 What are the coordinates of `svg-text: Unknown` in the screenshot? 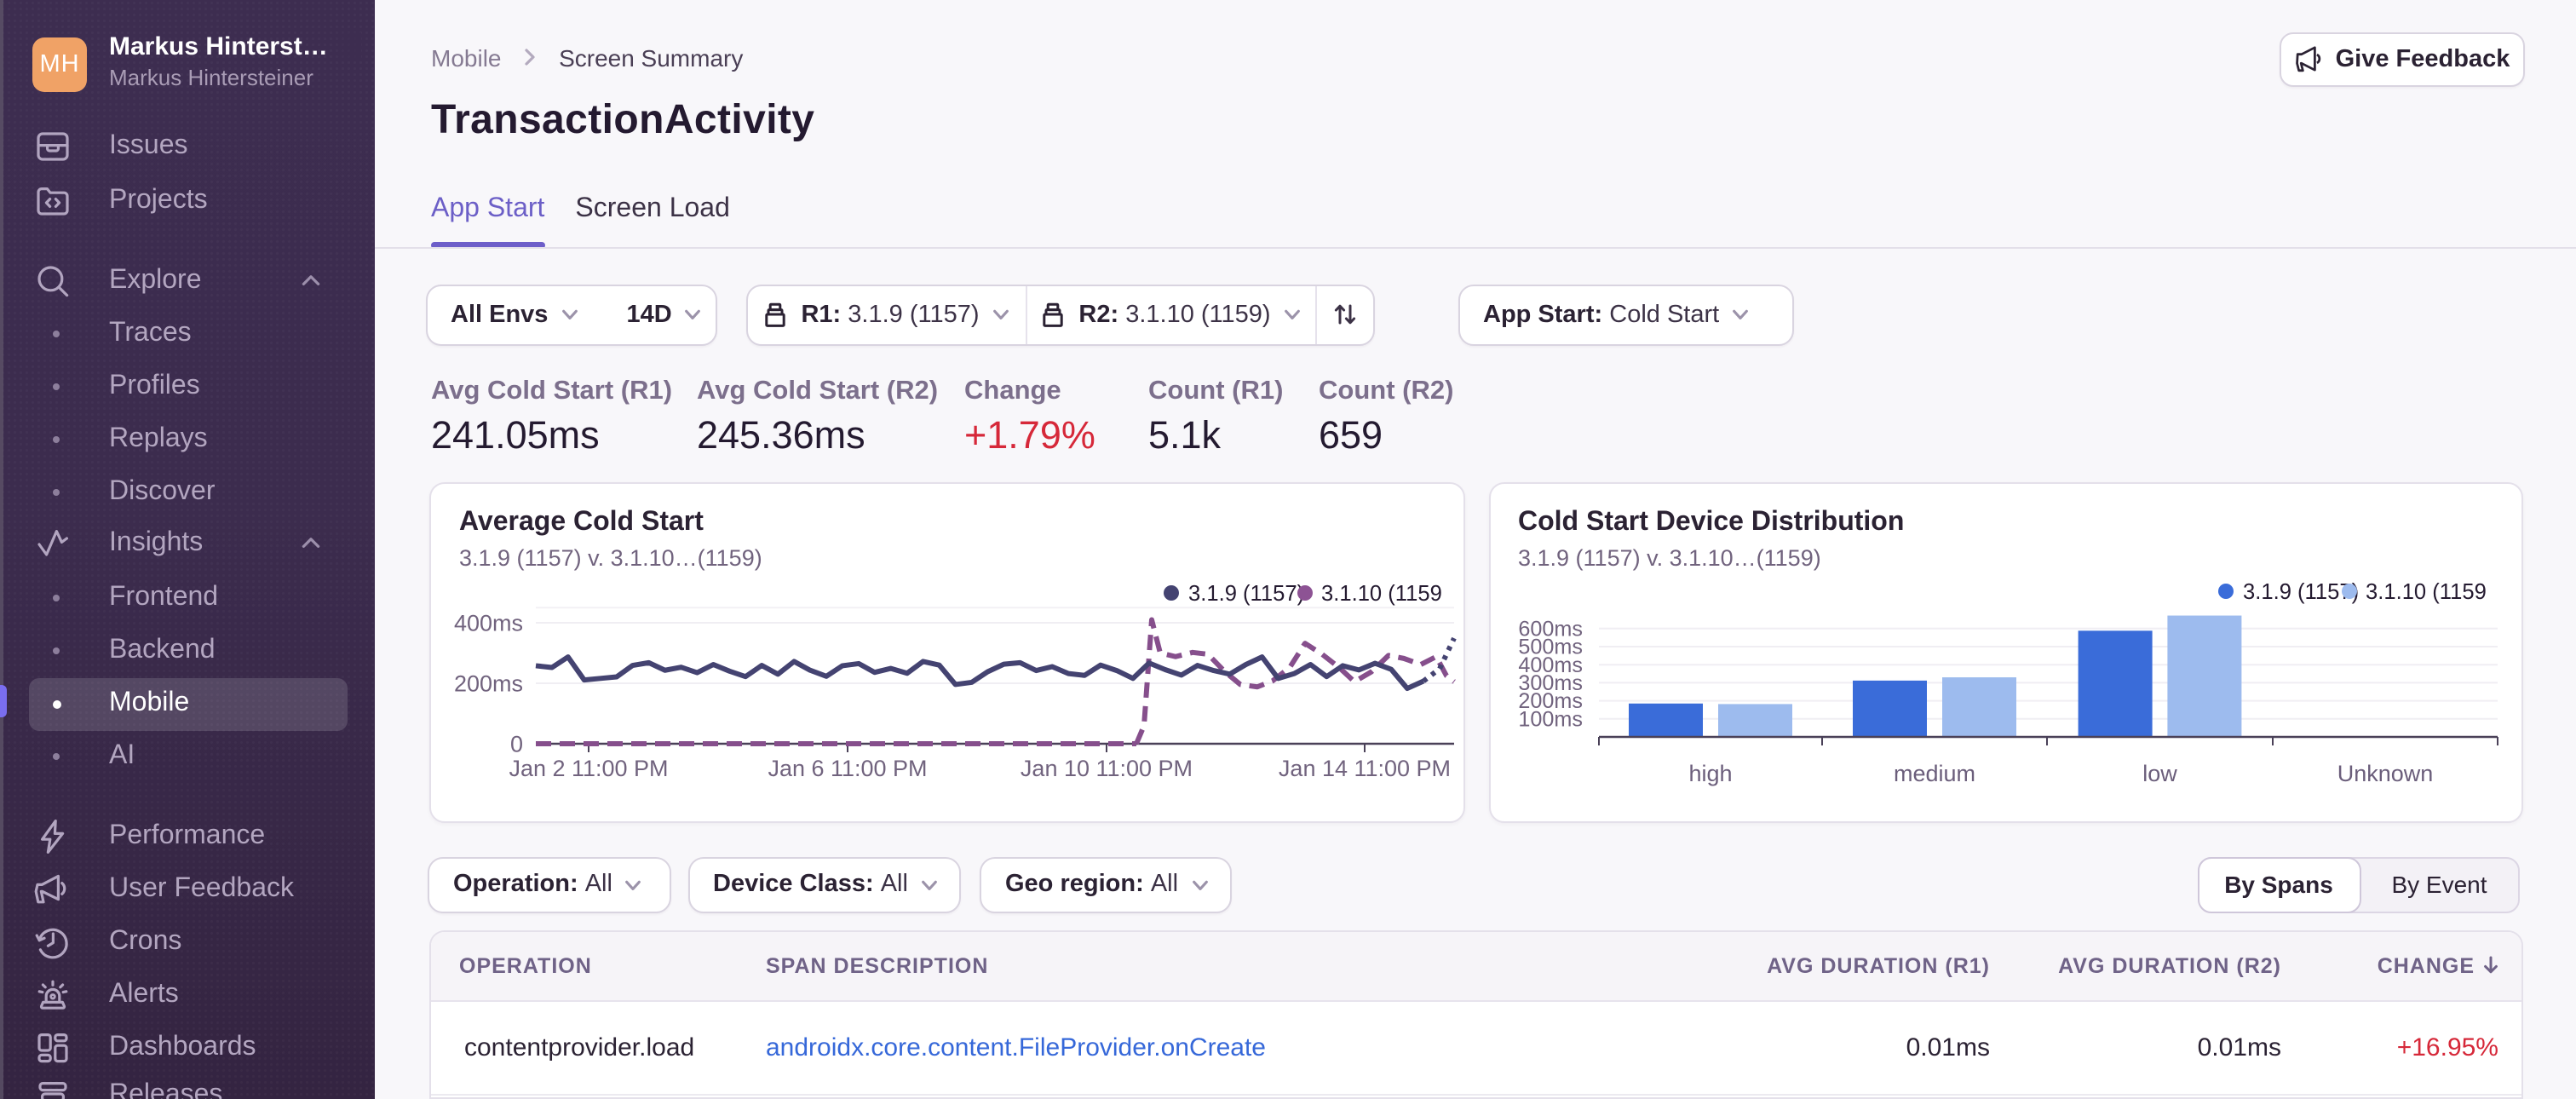 It's located at (2385, 773).